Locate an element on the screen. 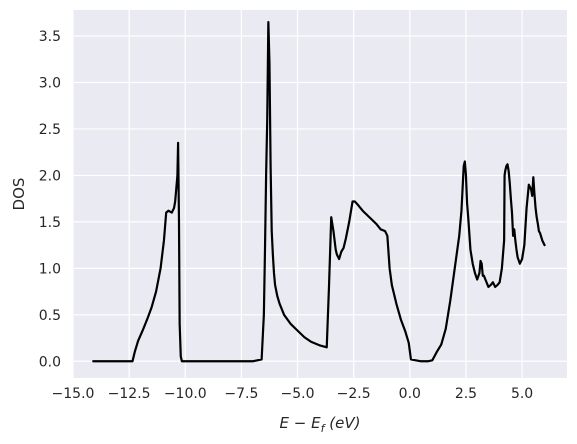 The width and height of the screenshot is (577, 444). x-axis-label-main: E − E is located at coordinates (301, 423).